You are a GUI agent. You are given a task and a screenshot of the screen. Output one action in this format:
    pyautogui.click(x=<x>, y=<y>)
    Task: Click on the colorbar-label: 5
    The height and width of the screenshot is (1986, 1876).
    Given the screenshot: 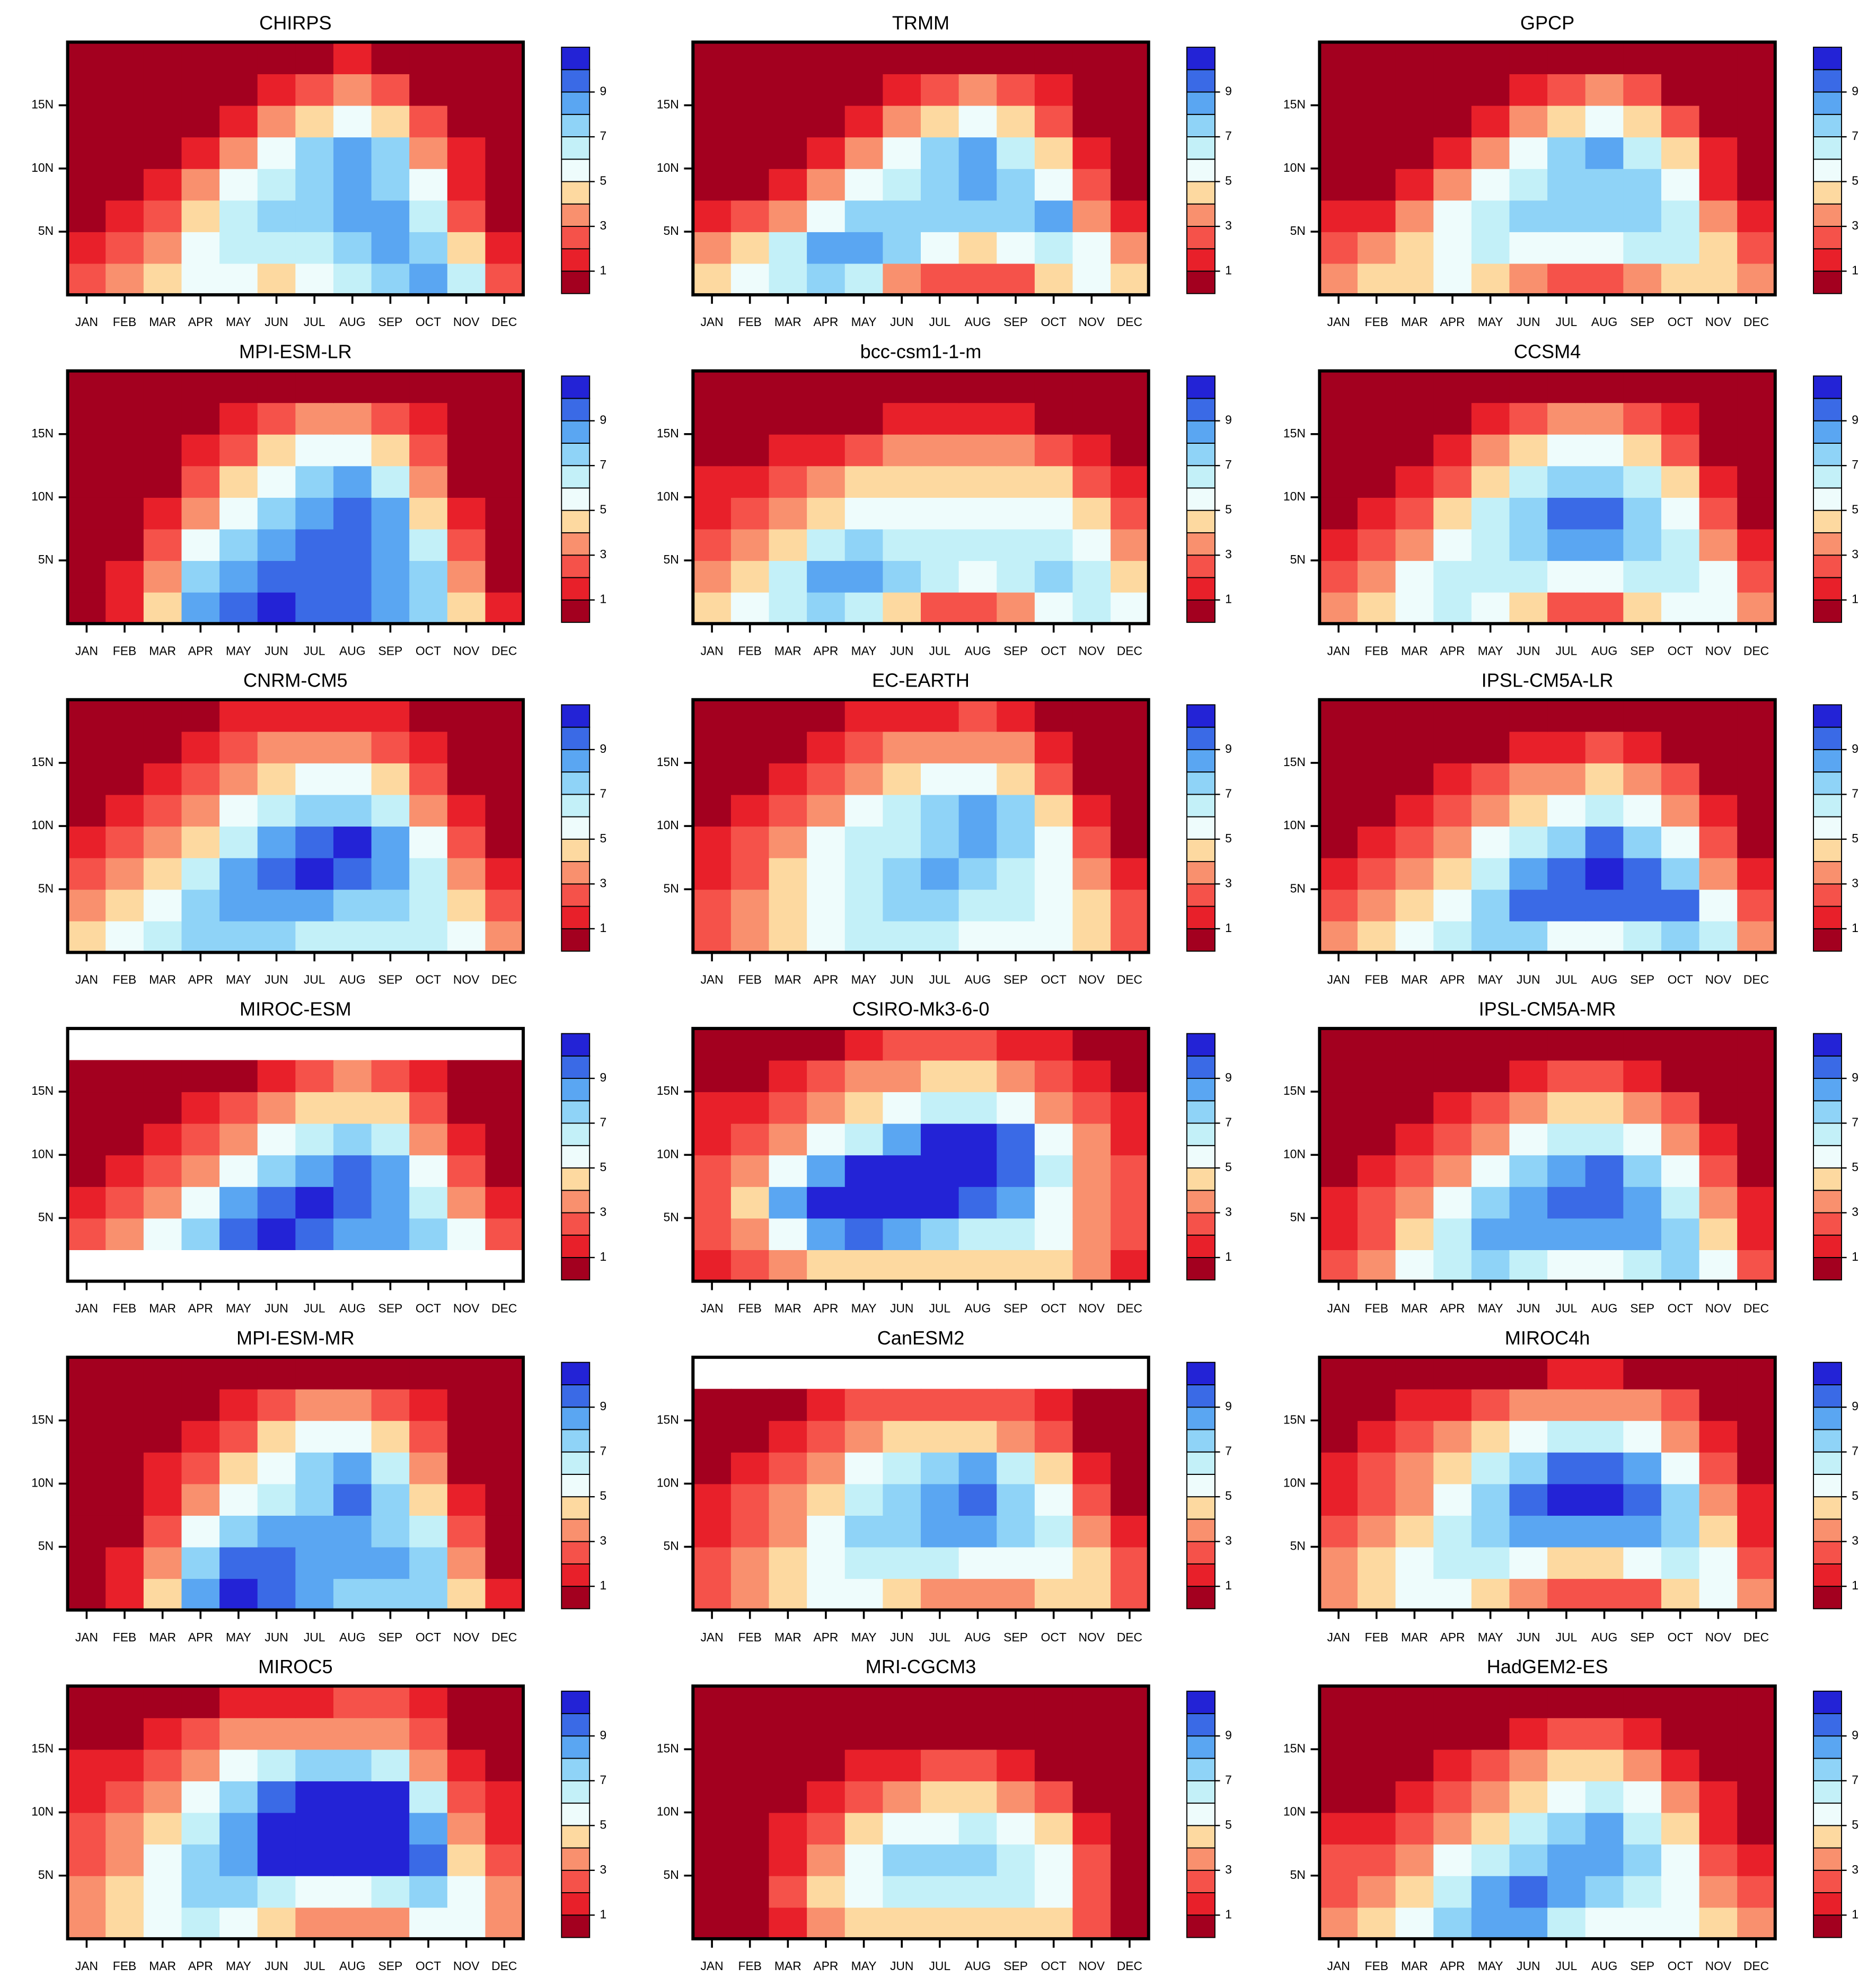 What is the action you would take?
    pyautogui.click(x=1855, y=1824)
    